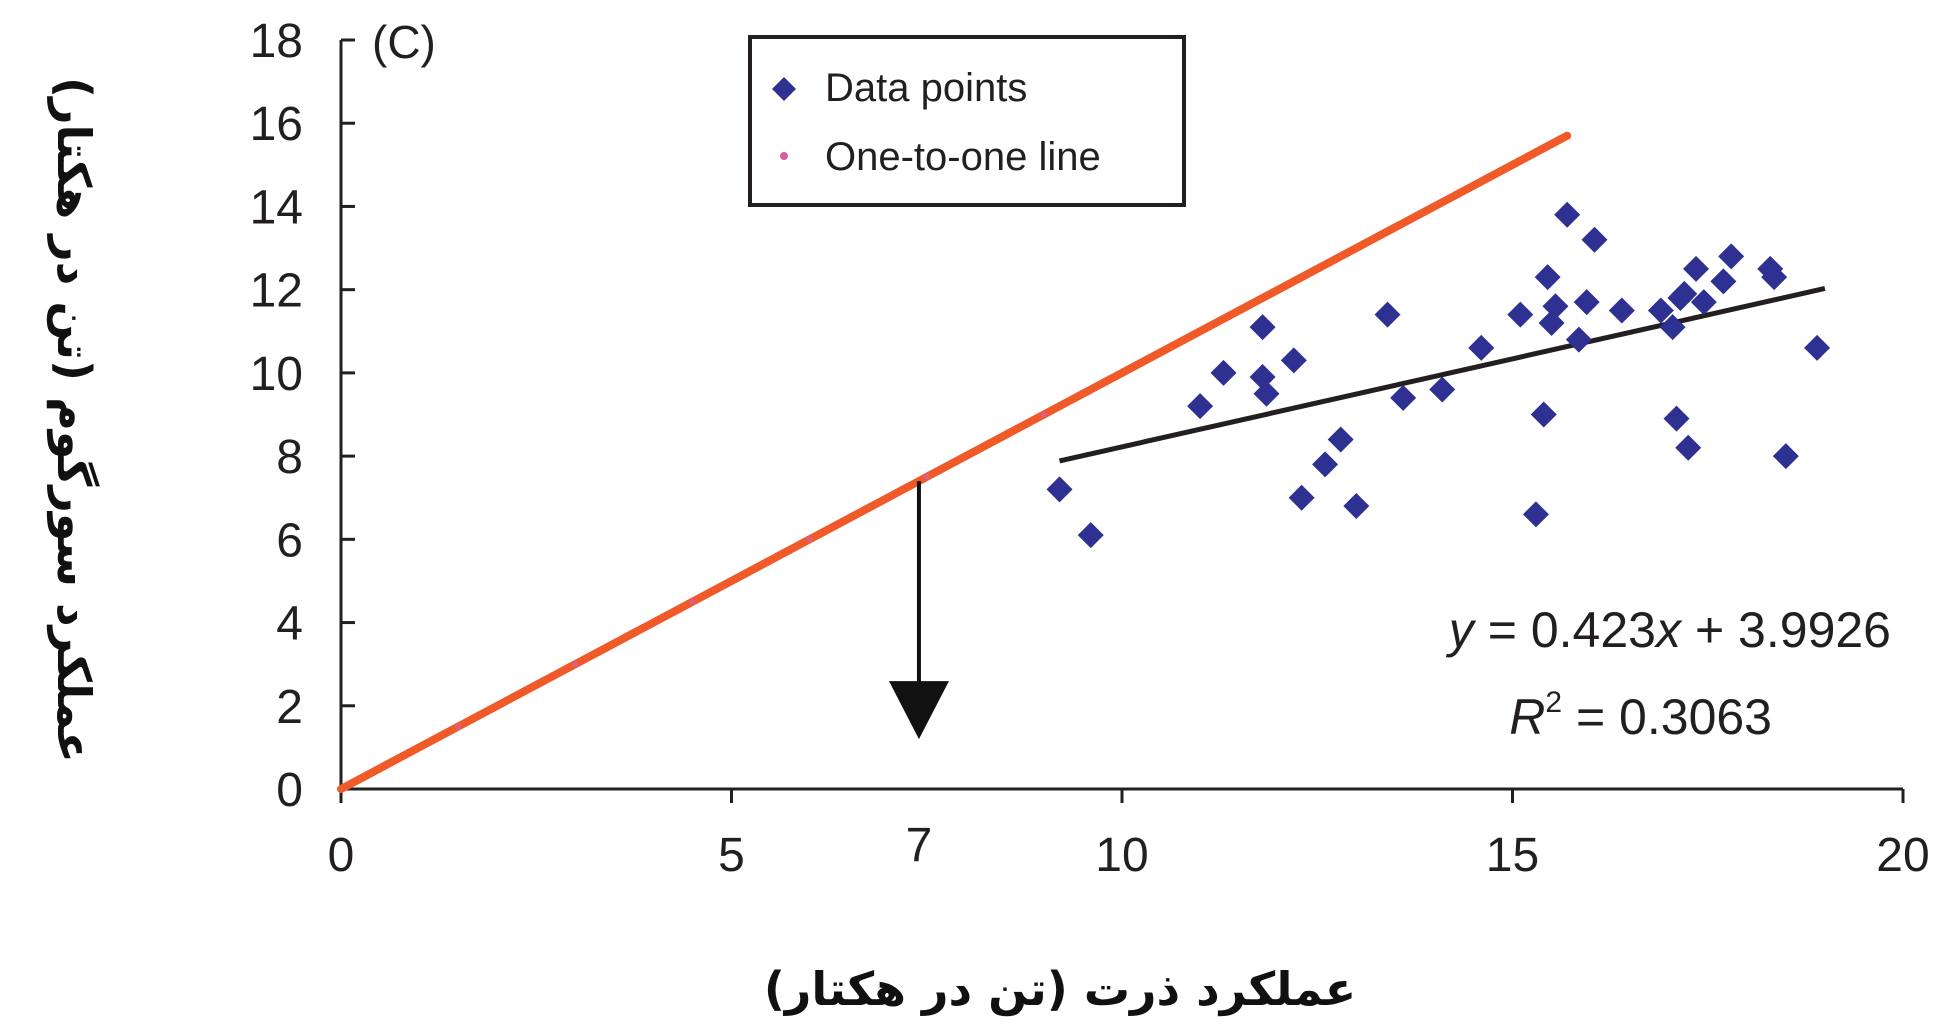 This screenshot has width=1947, height=1032. I want to click on y-tick-label: 6, so click(289, 540).